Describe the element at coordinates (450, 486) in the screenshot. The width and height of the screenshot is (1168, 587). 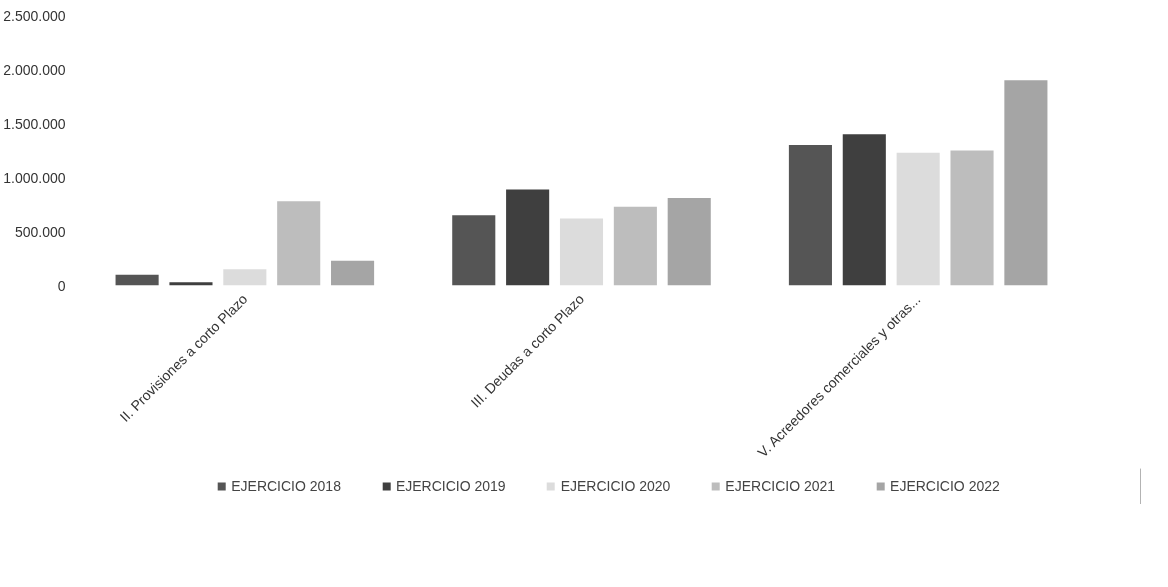
I see `legend-label: EJERCICIO 2019` at that location.